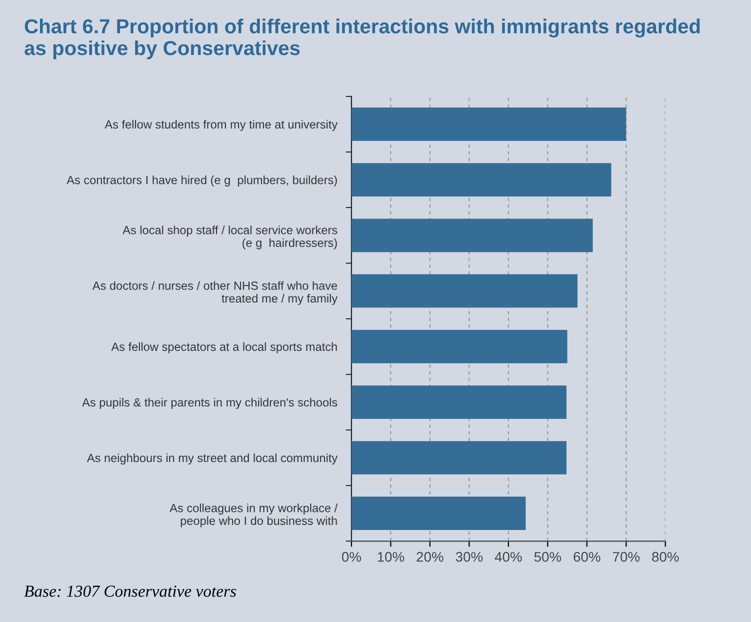 The height and width of the screenshot is (622, 751). Describe the element at coordinates (224, 348) in the screenshot. I see `y-tick-label: As fellow spectators at a local sports match` at that location.